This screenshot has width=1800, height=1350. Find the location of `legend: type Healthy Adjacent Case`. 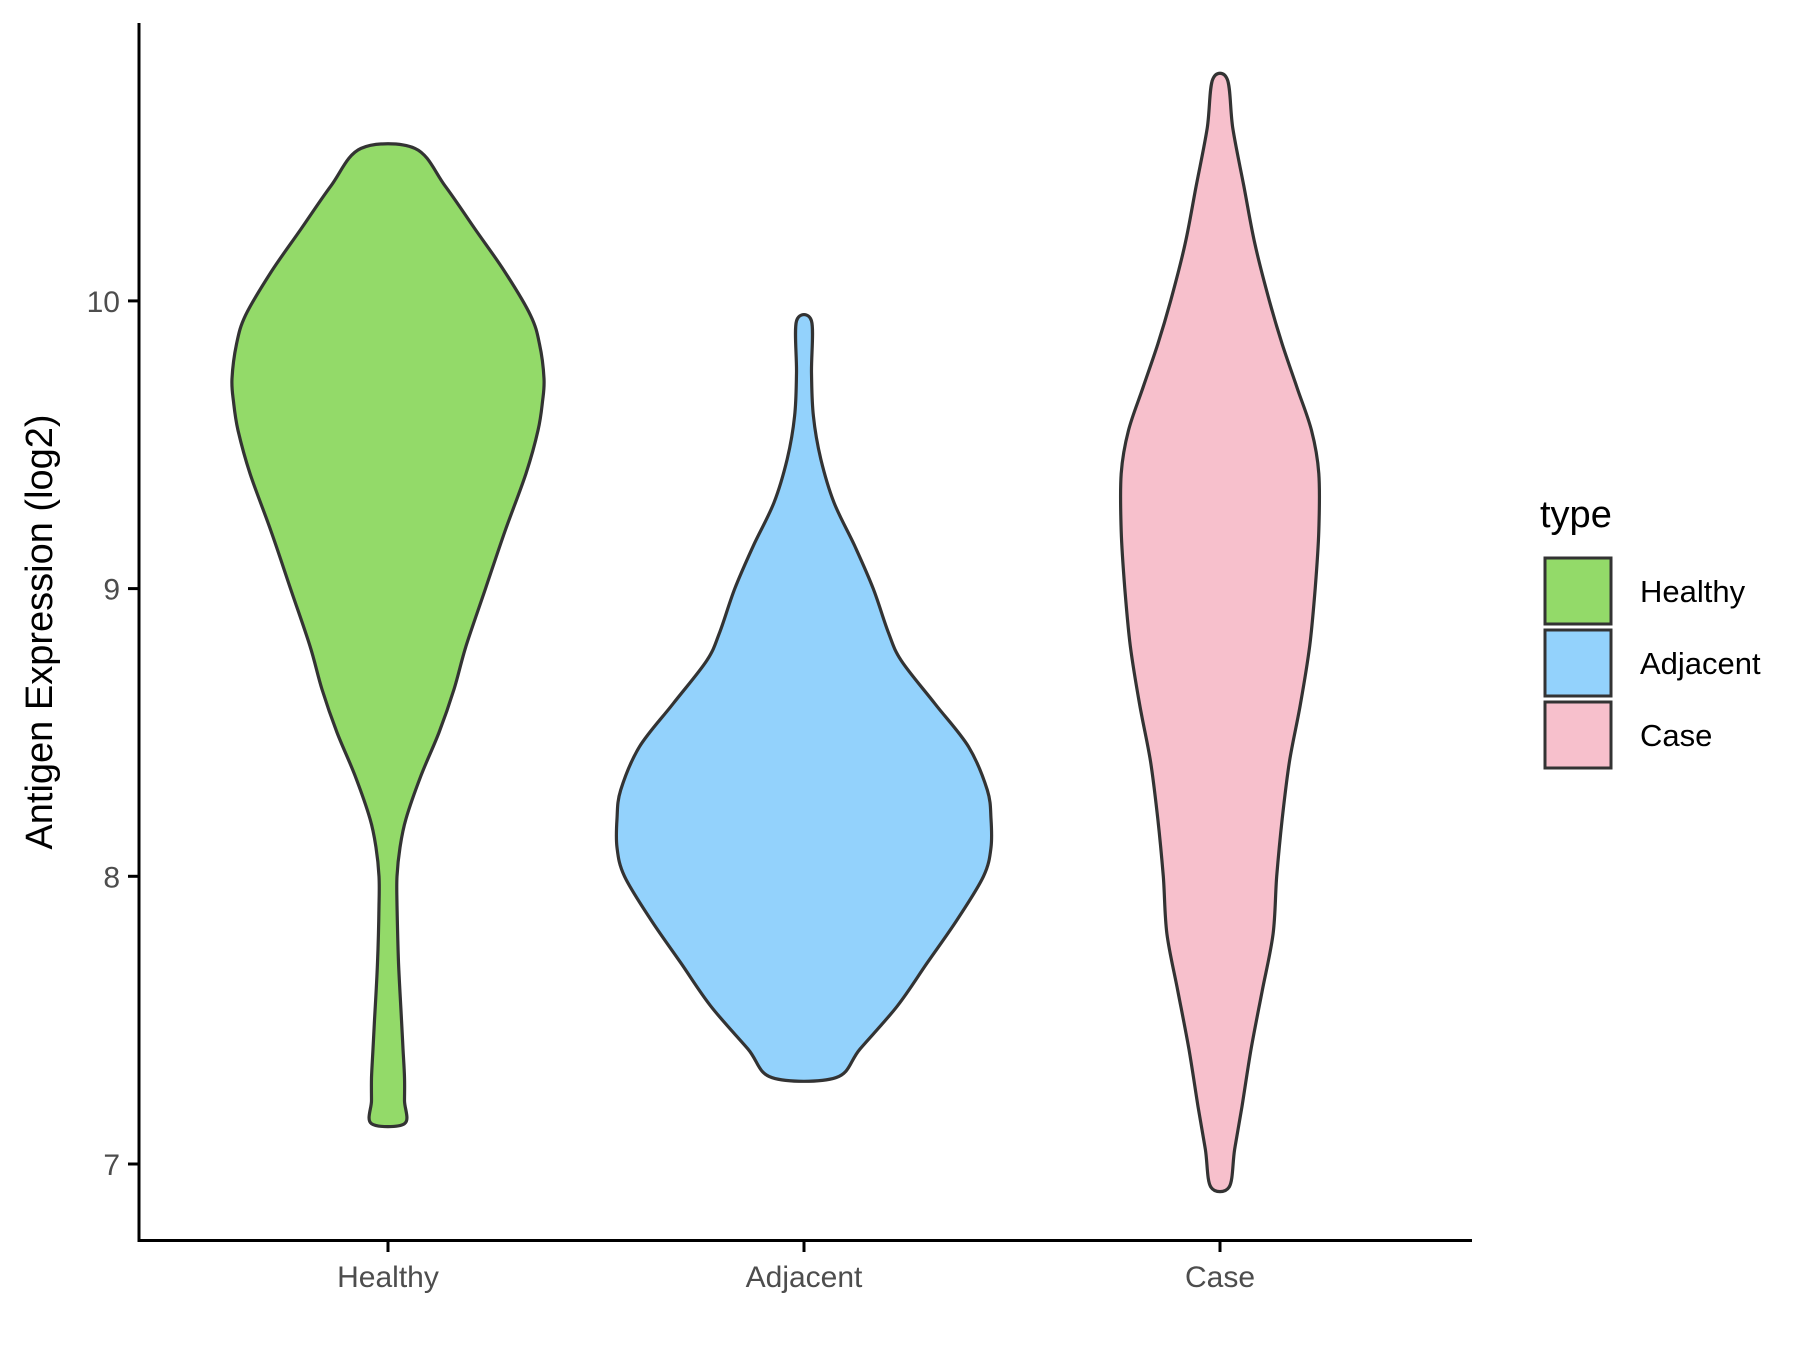

legend: type Healthy Adjacent Case is located at coordinates (1650, 632).